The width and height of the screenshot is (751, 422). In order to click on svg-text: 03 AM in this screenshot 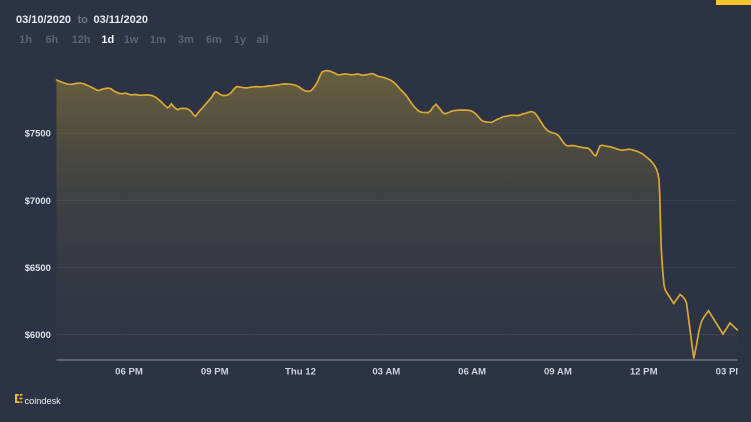, I will do `click(386, 372)`.